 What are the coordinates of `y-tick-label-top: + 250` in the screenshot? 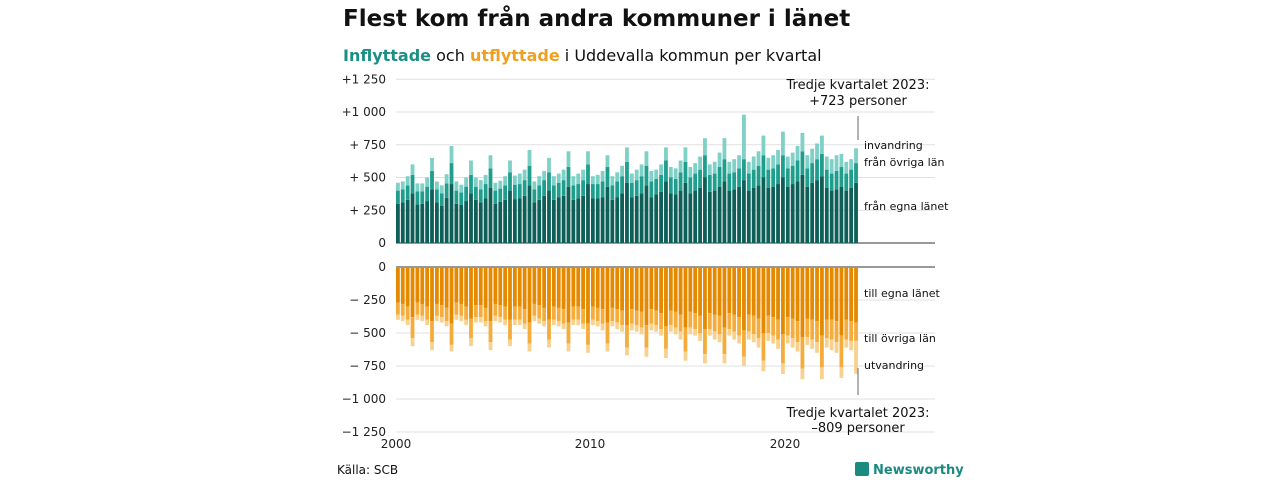 It's located at (367, 210).